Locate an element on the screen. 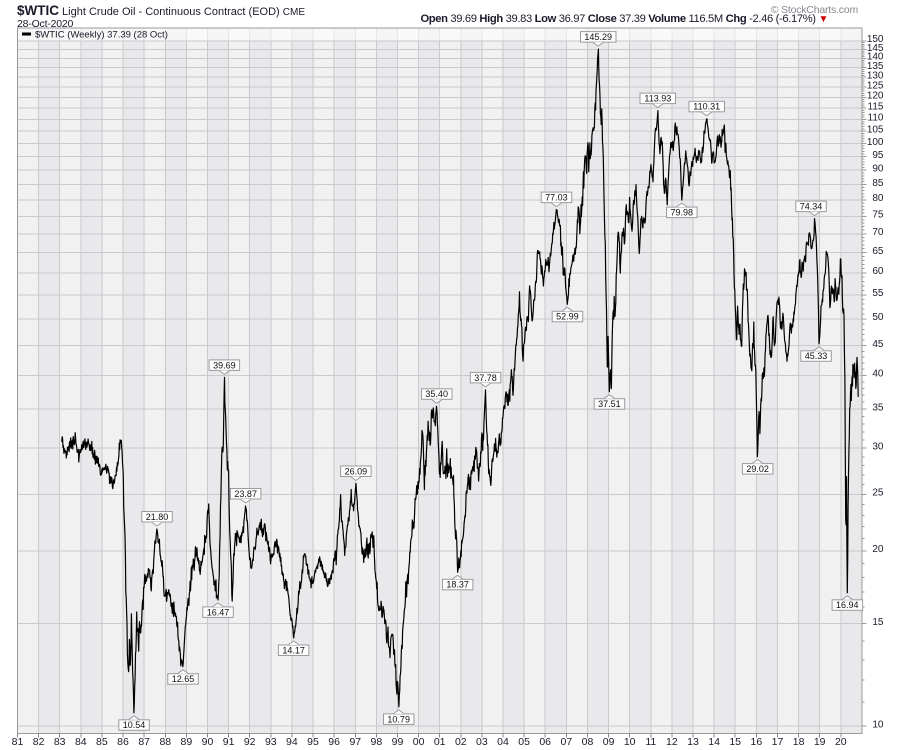 This screenshot has width=900, height=750. svg-text: 145 is located at coordinates (875, 48).